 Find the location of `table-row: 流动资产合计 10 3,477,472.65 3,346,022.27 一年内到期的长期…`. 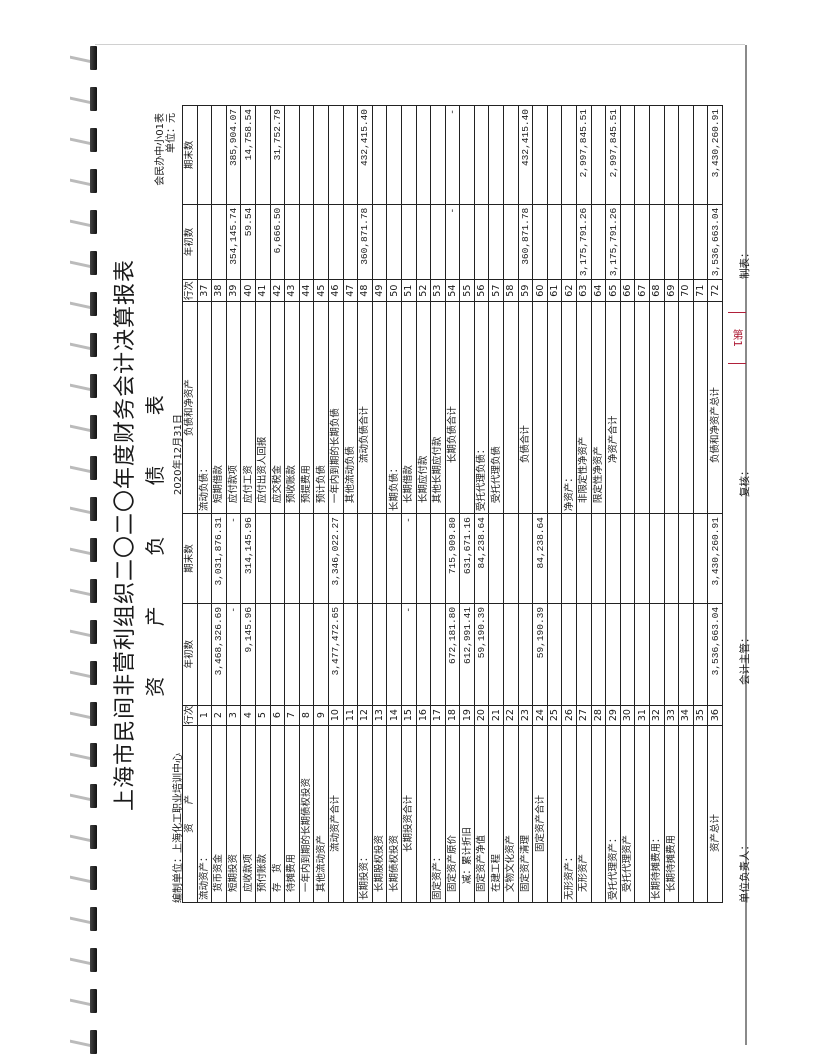

table-row: 流动资产合计 10 3,477,472.65 3,346,022.27 一年内到期的长期… is located at coordinates (336, 504).